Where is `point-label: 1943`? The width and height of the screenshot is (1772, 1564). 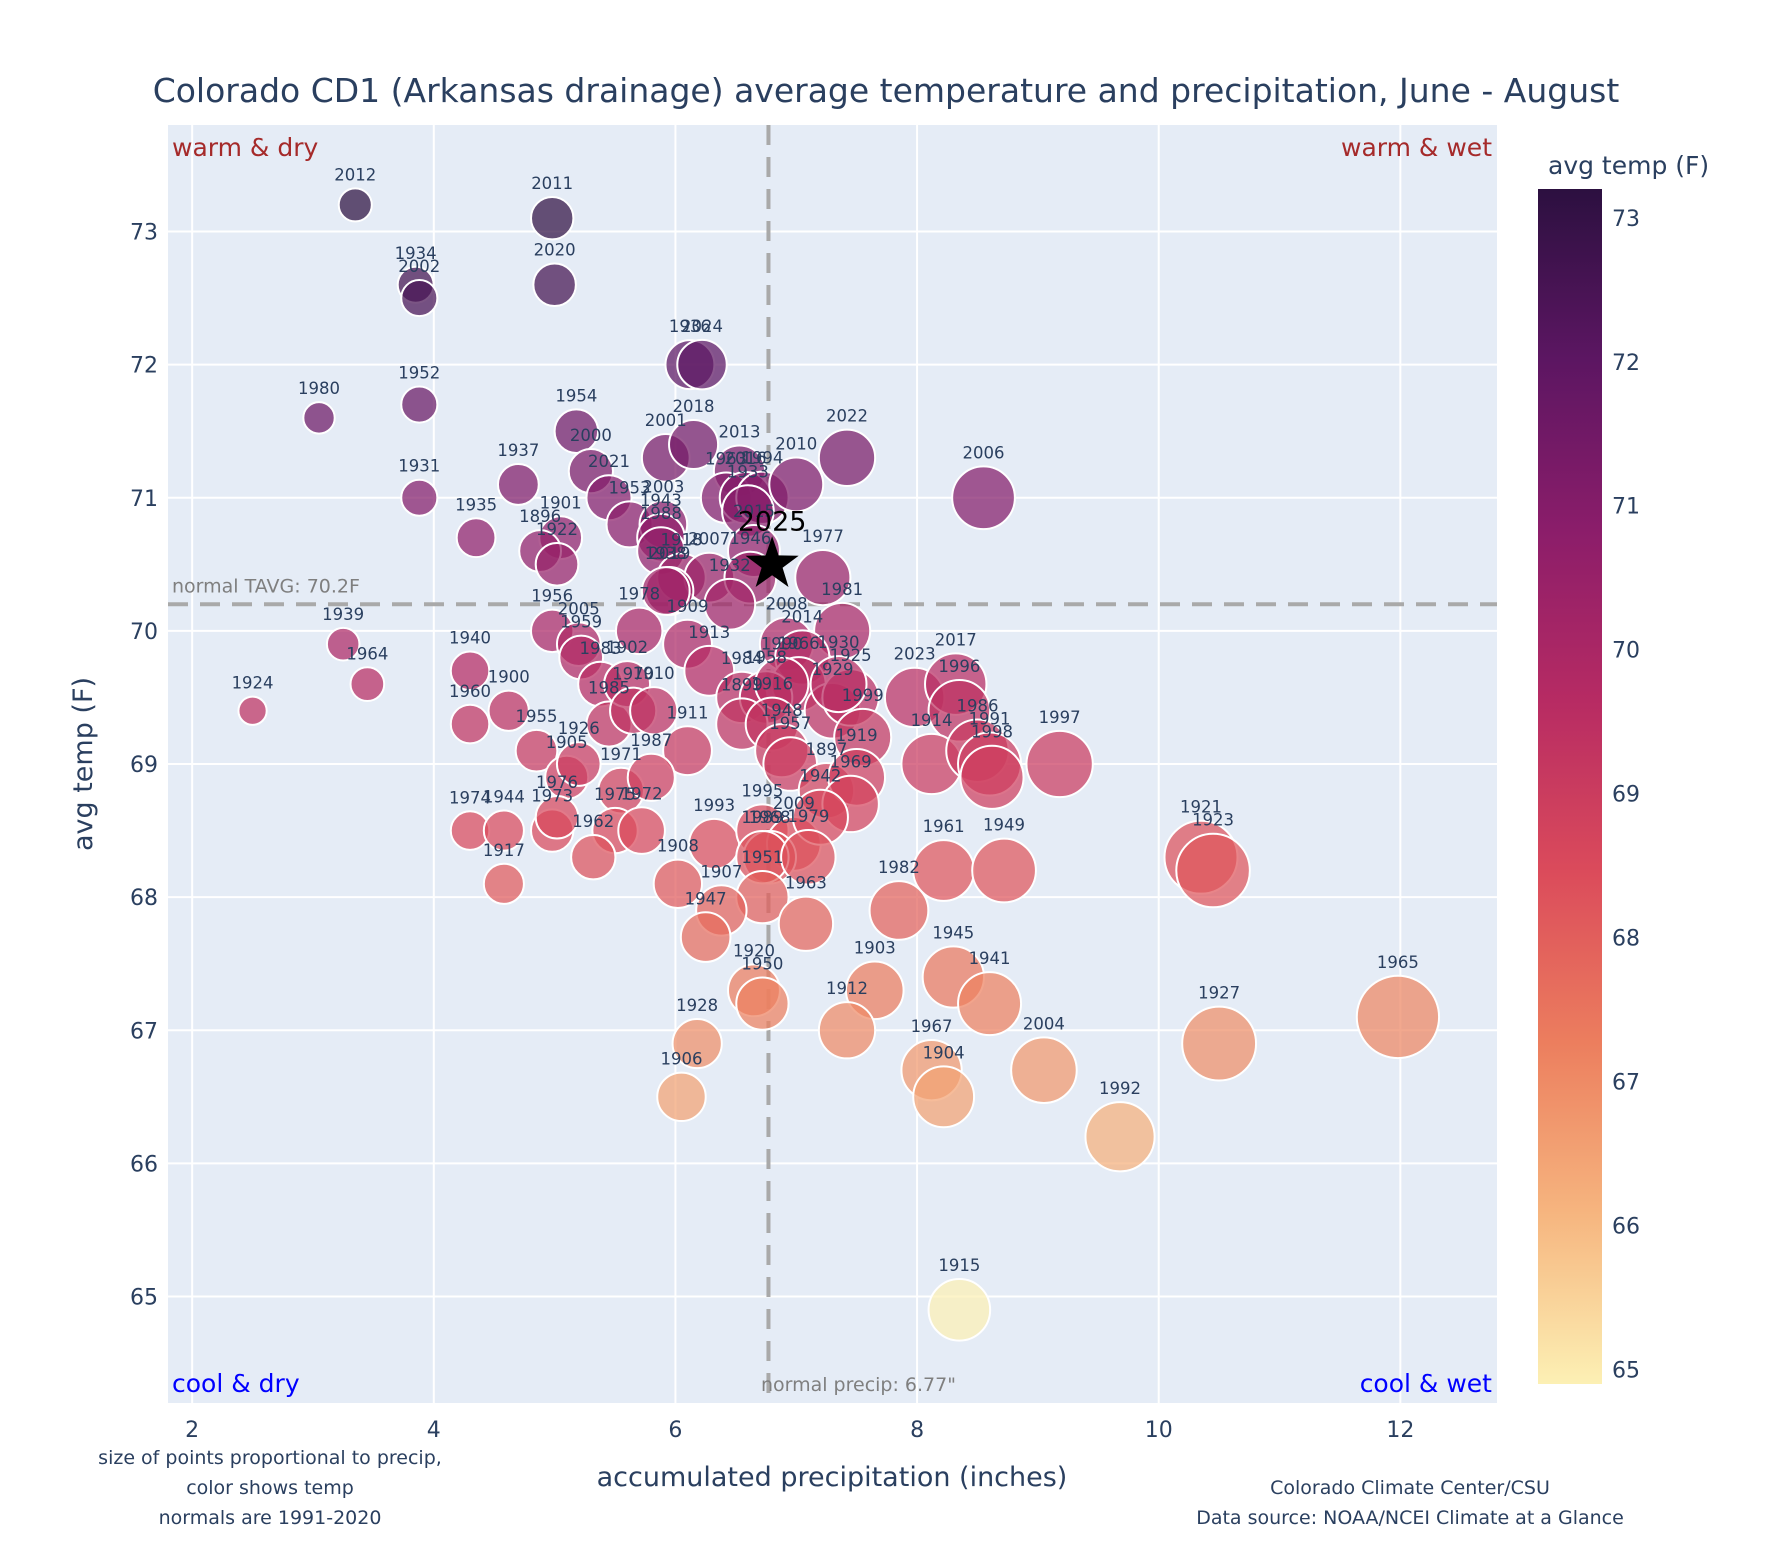
point-label: 1943 is located at coordinates (661, 500).